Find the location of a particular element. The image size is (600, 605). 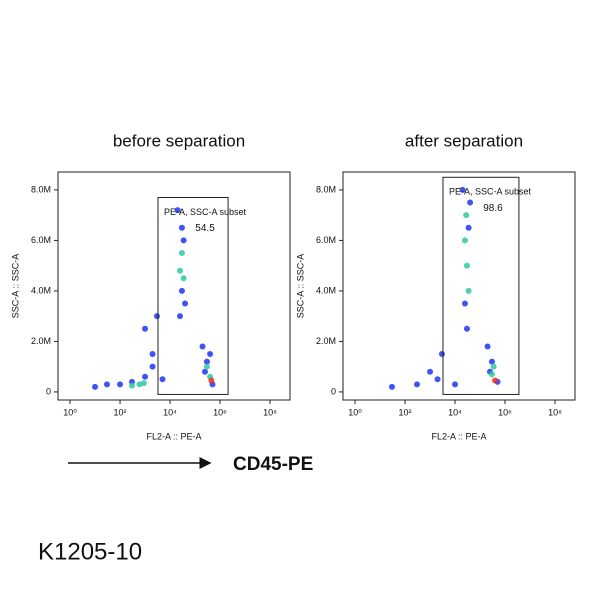

gate-percent: 54.5 is located at coordinates (205, 228).